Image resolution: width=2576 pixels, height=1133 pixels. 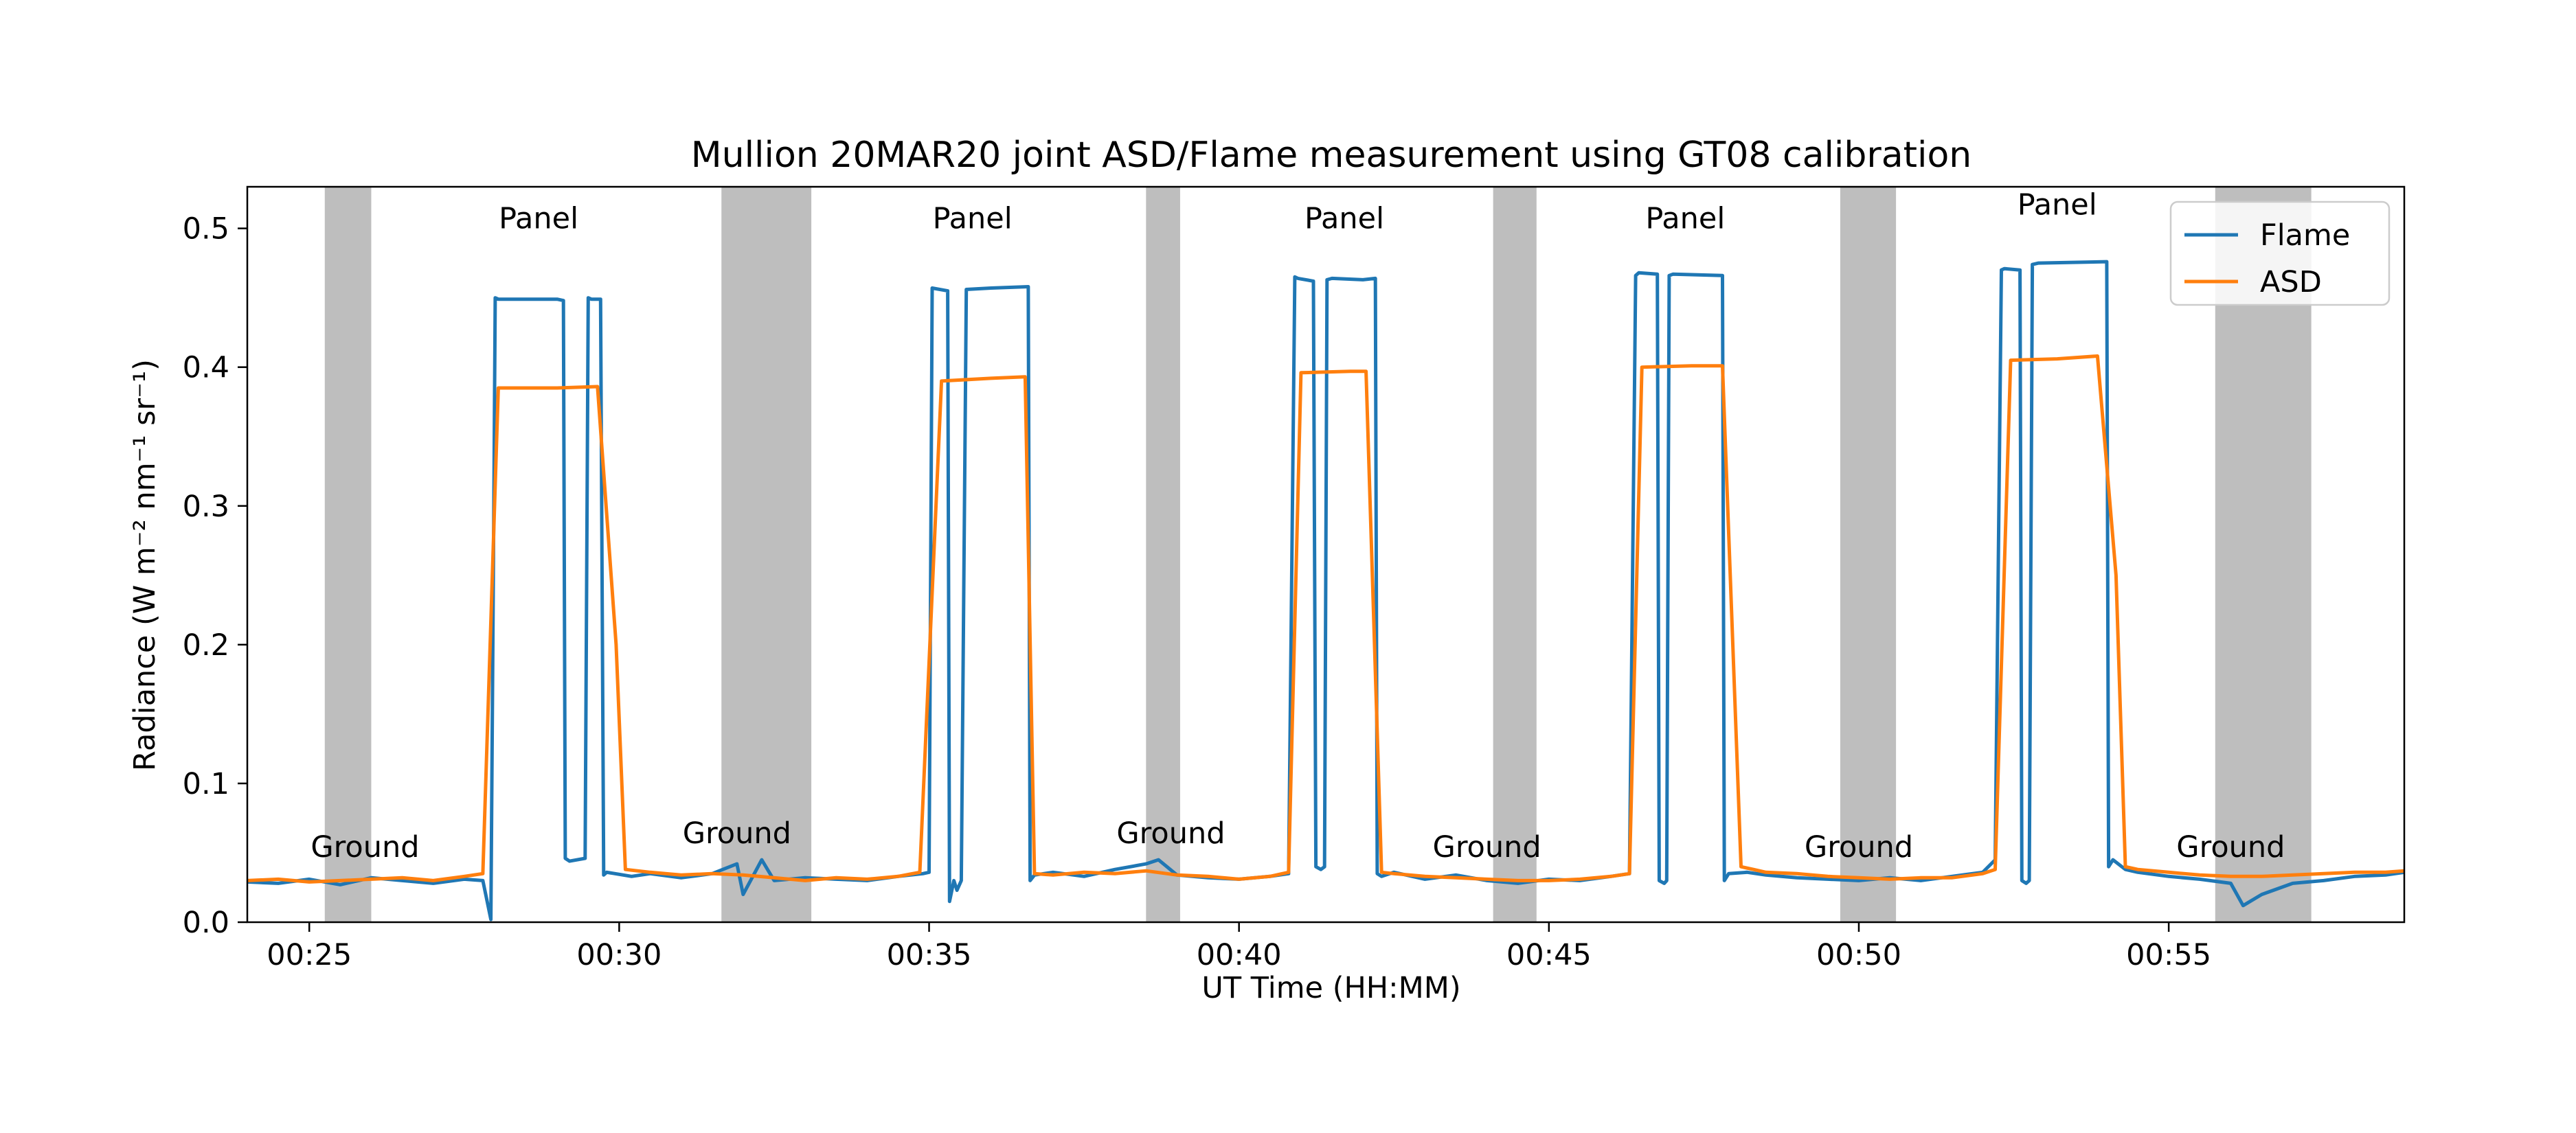 What do you see at coordinates (619, 955) in the screenshot?
I see `x-tick-label: 00:30` at bounding box center [619, 955].